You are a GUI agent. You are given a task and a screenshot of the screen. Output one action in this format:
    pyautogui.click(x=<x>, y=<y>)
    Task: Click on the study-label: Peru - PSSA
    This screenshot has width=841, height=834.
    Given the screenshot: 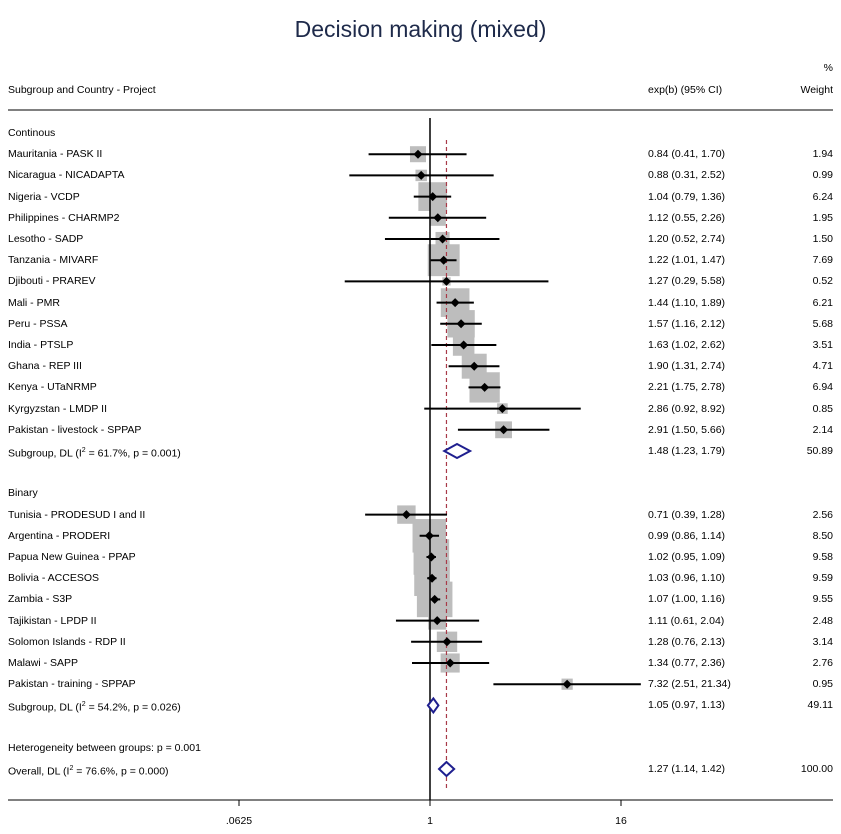 What is the action you would take?
    pyautogui.click(x=38, y=323)
    